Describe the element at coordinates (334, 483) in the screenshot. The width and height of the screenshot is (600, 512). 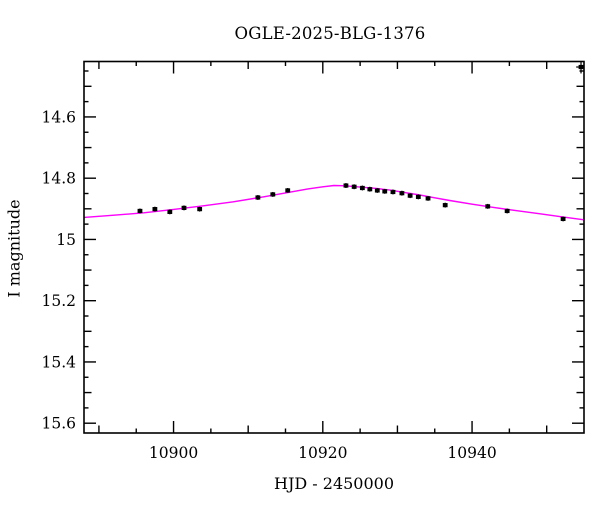
I see `x-axis-label: HJD - 2450000` at that location.